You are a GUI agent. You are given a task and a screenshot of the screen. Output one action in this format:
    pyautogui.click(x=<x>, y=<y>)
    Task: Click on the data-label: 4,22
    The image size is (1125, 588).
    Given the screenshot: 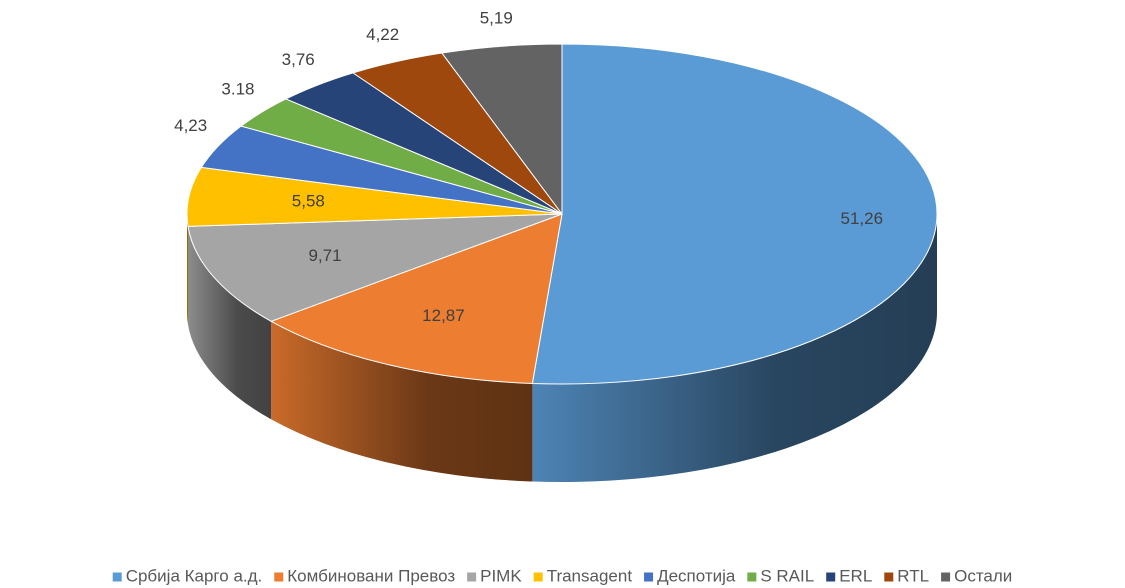 What is the action you would take?
    pyautogui.click(x=382, y=34)
    